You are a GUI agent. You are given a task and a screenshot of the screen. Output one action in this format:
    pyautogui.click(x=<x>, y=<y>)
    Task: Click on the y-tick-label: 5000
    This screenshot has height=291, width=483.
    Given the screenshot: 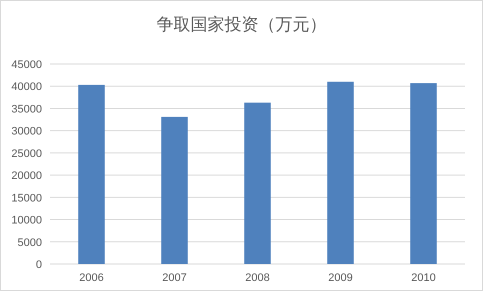 What is the action you would take?
    pyautogui.click(x=30, y=242)
    